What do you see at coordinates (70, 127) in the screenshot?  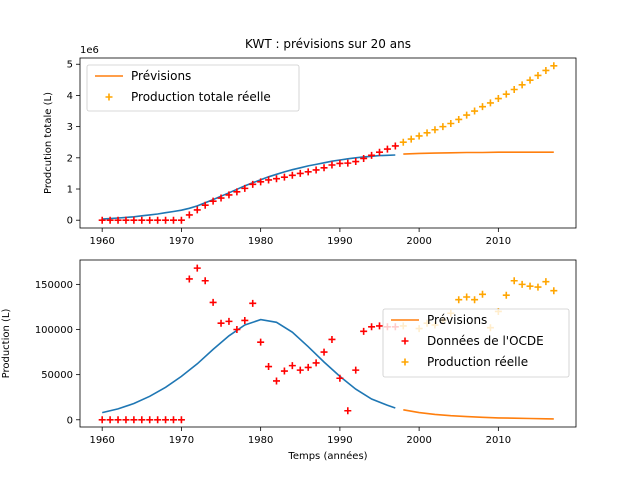 I see `y-tick-label: 3` at bounding box center [70, 127].